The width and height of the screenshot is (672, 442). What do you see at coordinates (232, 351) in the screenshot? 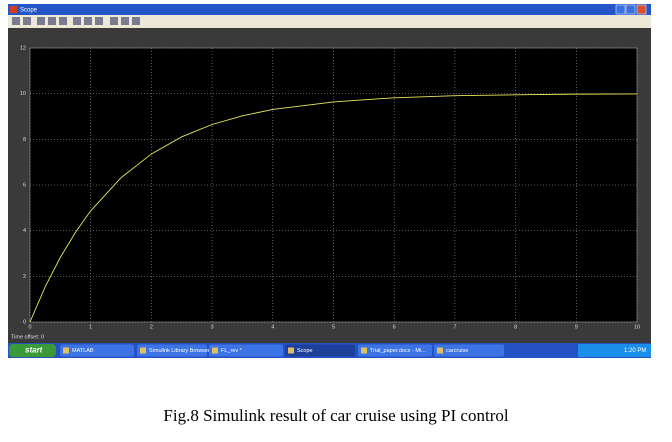
I see `task-label: FL_rev *` at bounding box center [232, 351].